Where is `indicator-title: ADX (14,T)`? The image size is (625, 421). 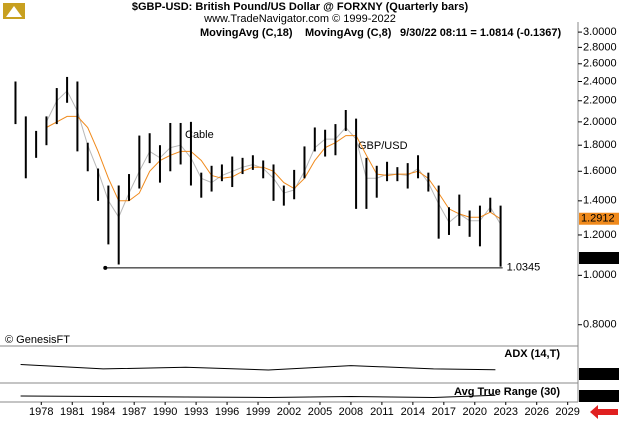
indicator-title: ADX (14,T) is located at coordinates (532, 354).